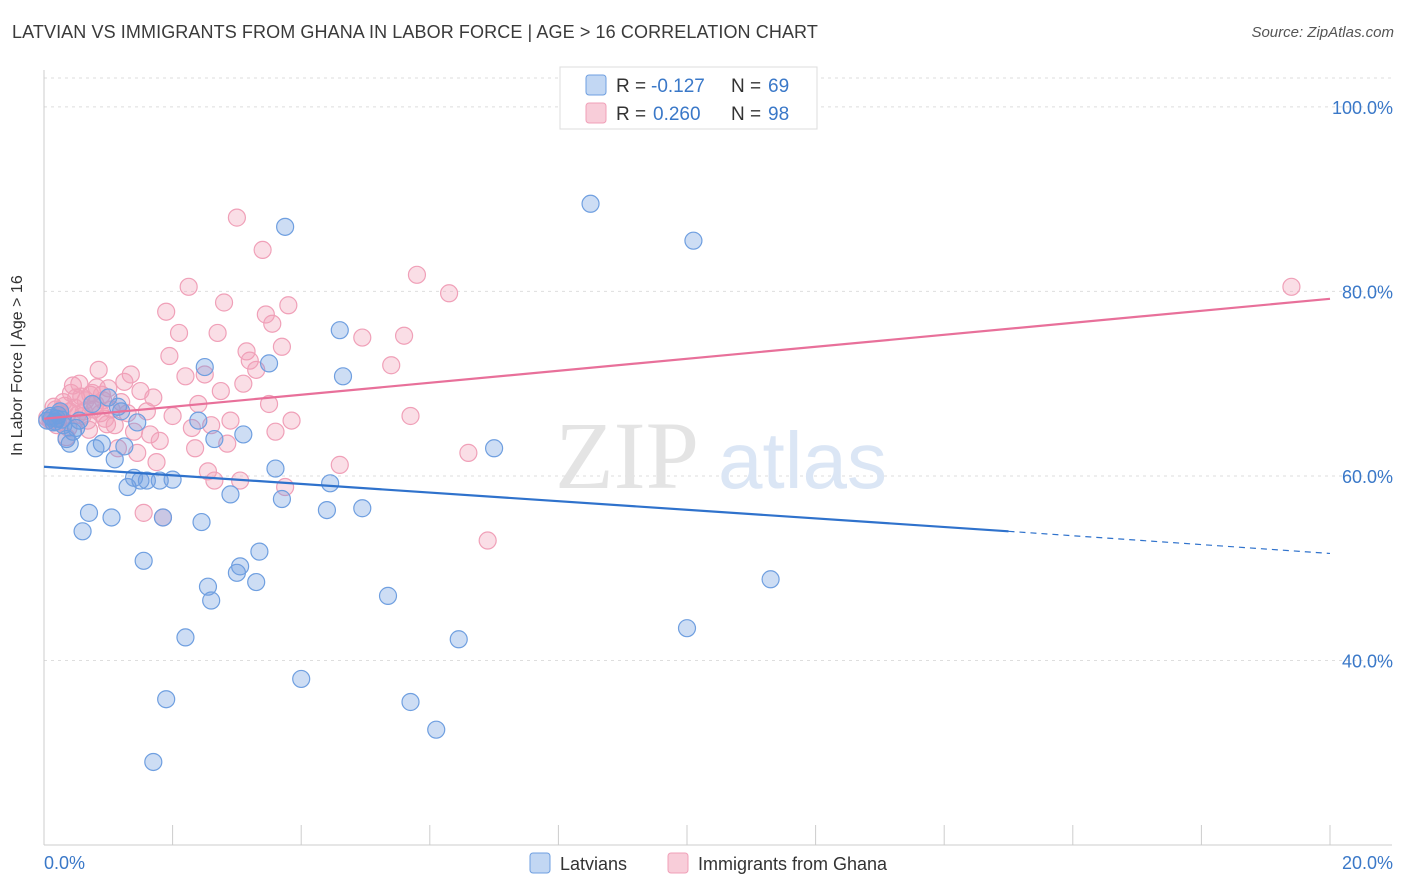  Describe the element at coordinates (778, 114) in the screenshot. I see `legend-n-value-ghana: 98` at that location.